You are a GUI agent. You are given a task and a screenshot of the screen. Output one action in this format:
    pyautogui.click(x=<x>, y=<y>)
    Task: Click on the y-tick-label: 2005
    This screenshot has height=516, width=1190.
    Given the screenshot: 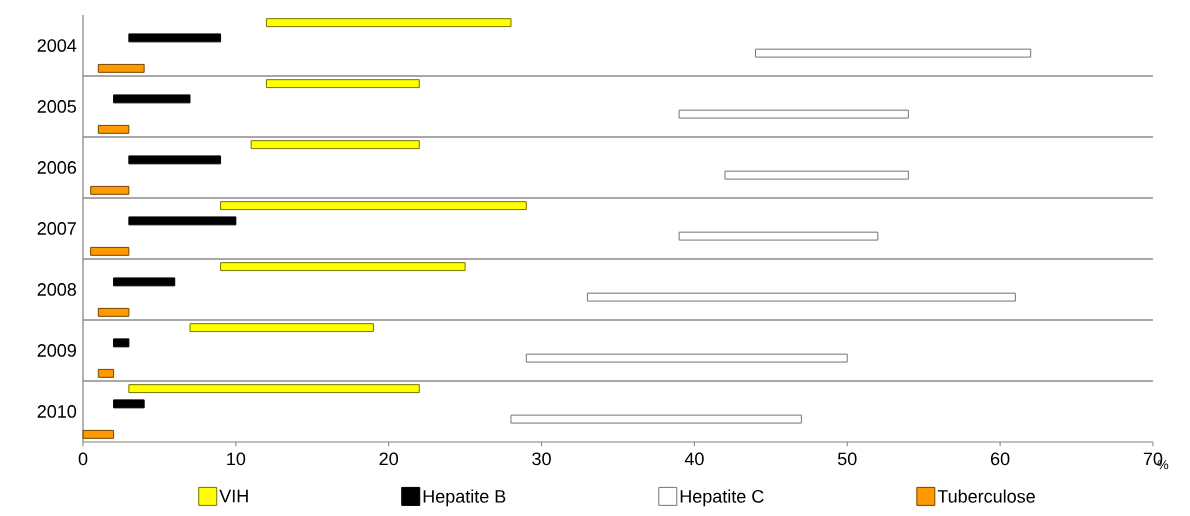 What is the action you would take?
    pyautogui.click(x=57, y=106)
    